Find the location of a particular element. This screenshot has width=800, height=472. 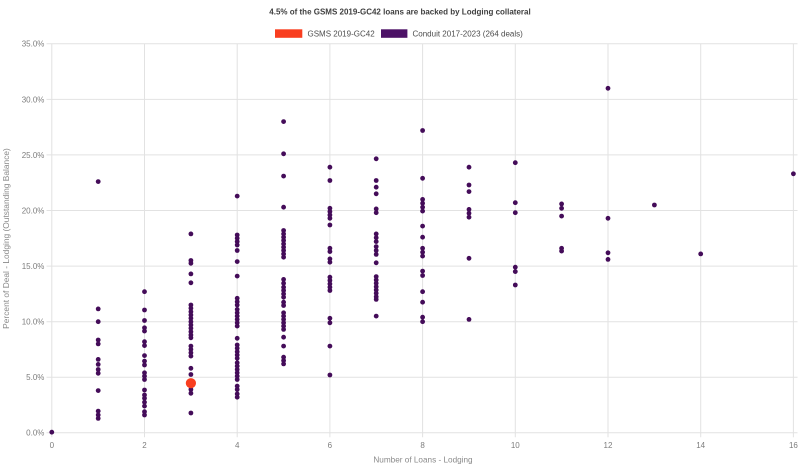

svg-text: 20.0% is located at coordinates (33, 210).